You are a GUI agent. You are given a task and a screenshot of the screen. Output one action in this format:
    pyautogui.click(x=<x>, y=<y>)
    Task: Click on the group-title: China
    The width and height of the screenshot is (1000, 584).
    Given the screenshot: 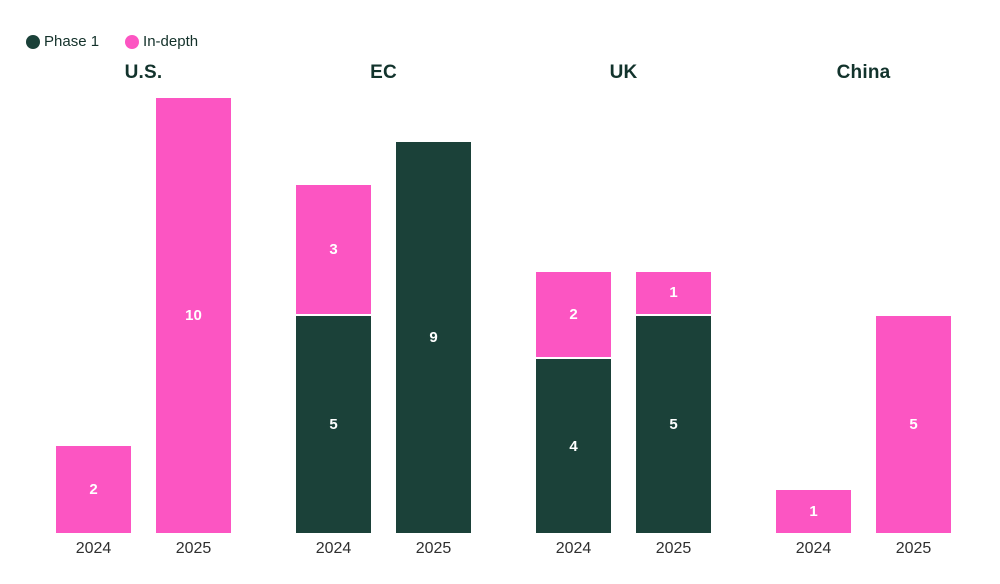 What is the action you would take?
    pyautogui.click(x=863, y=72)
    